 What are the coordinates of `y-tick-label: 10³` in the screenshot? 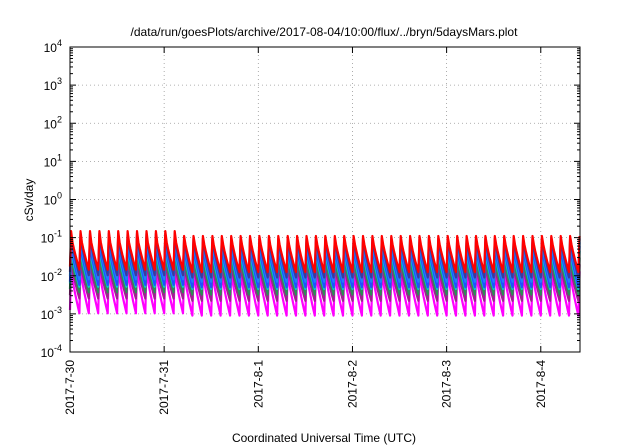 It's located at (53, 84).